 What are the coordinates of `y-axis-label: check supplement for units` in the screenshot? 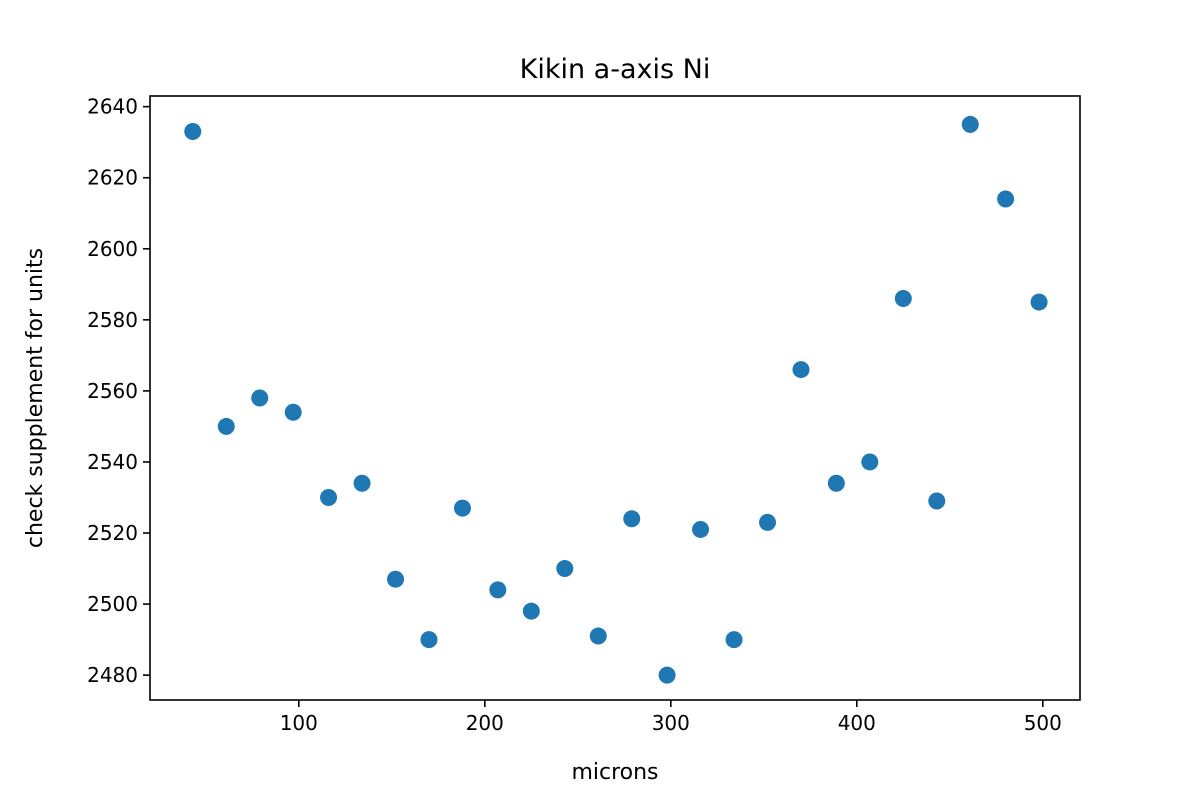 It's located at (35, 398).